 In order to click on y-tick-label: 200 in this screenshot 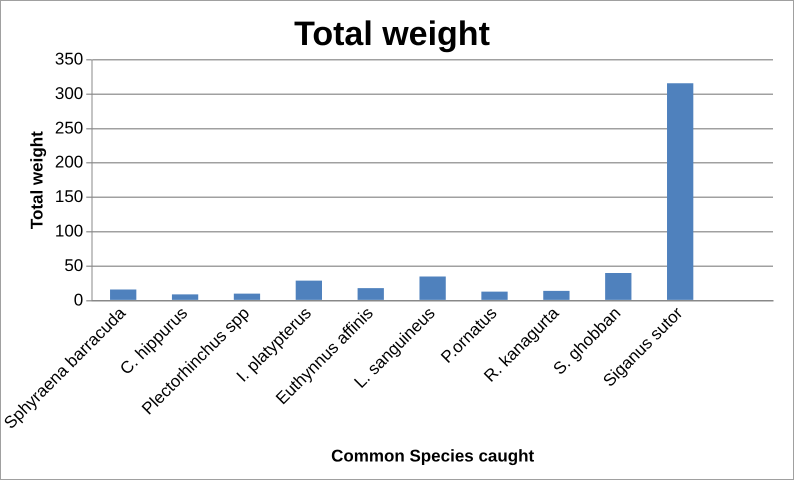, I will do `click(69, 162)`.